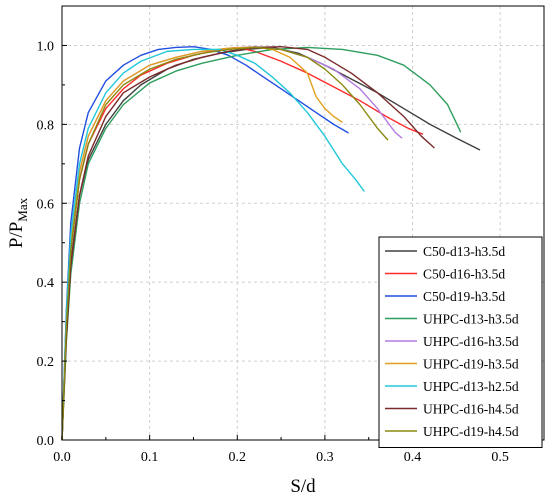 The image size is (550, 500). I want to click on y-axis-title: P/PMax, so click(18, 222).